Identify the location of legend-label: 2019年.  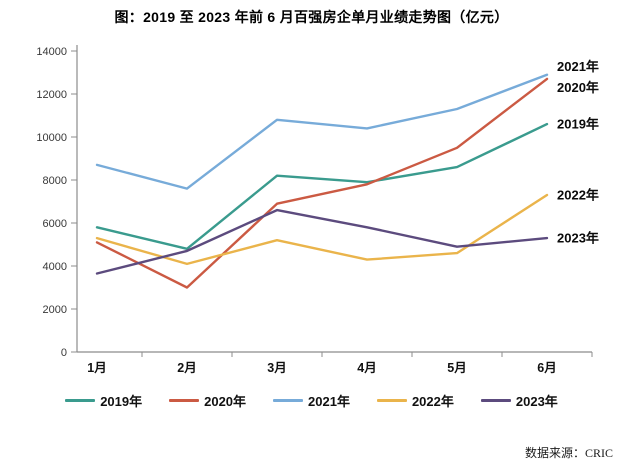
(121, 401).